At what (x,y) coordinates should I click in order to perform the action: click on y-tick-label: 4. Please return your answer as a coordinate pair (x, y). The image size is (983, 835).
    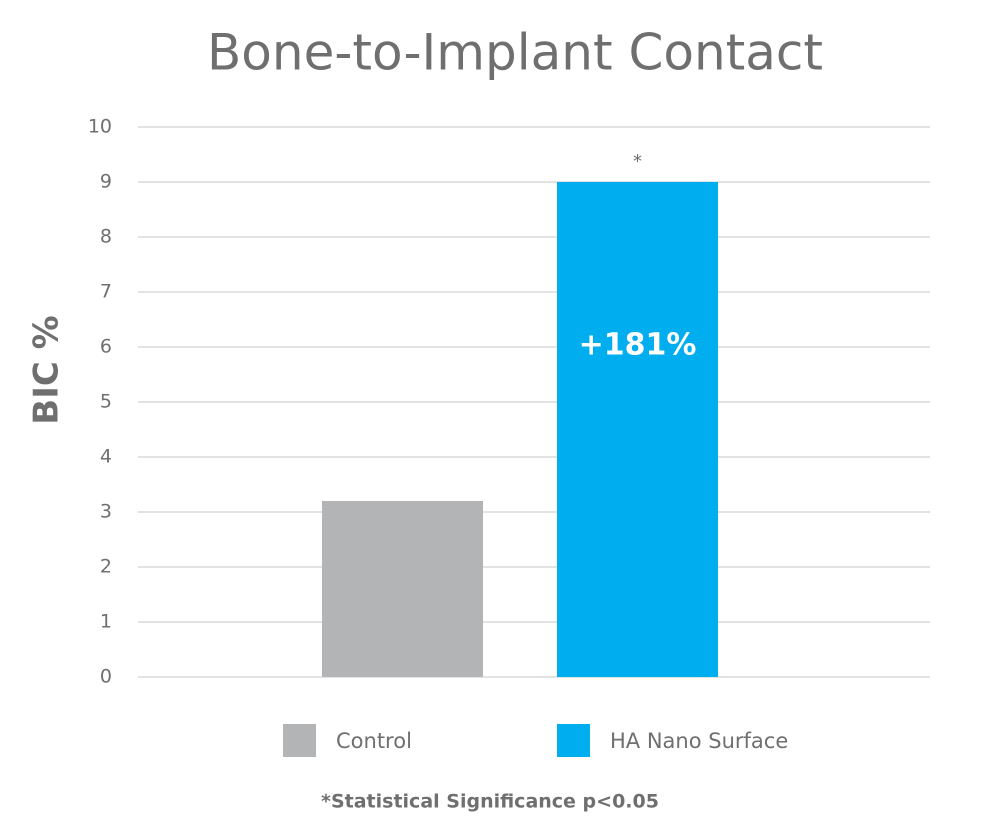
    Looking at the image, I should click on (106, 457).